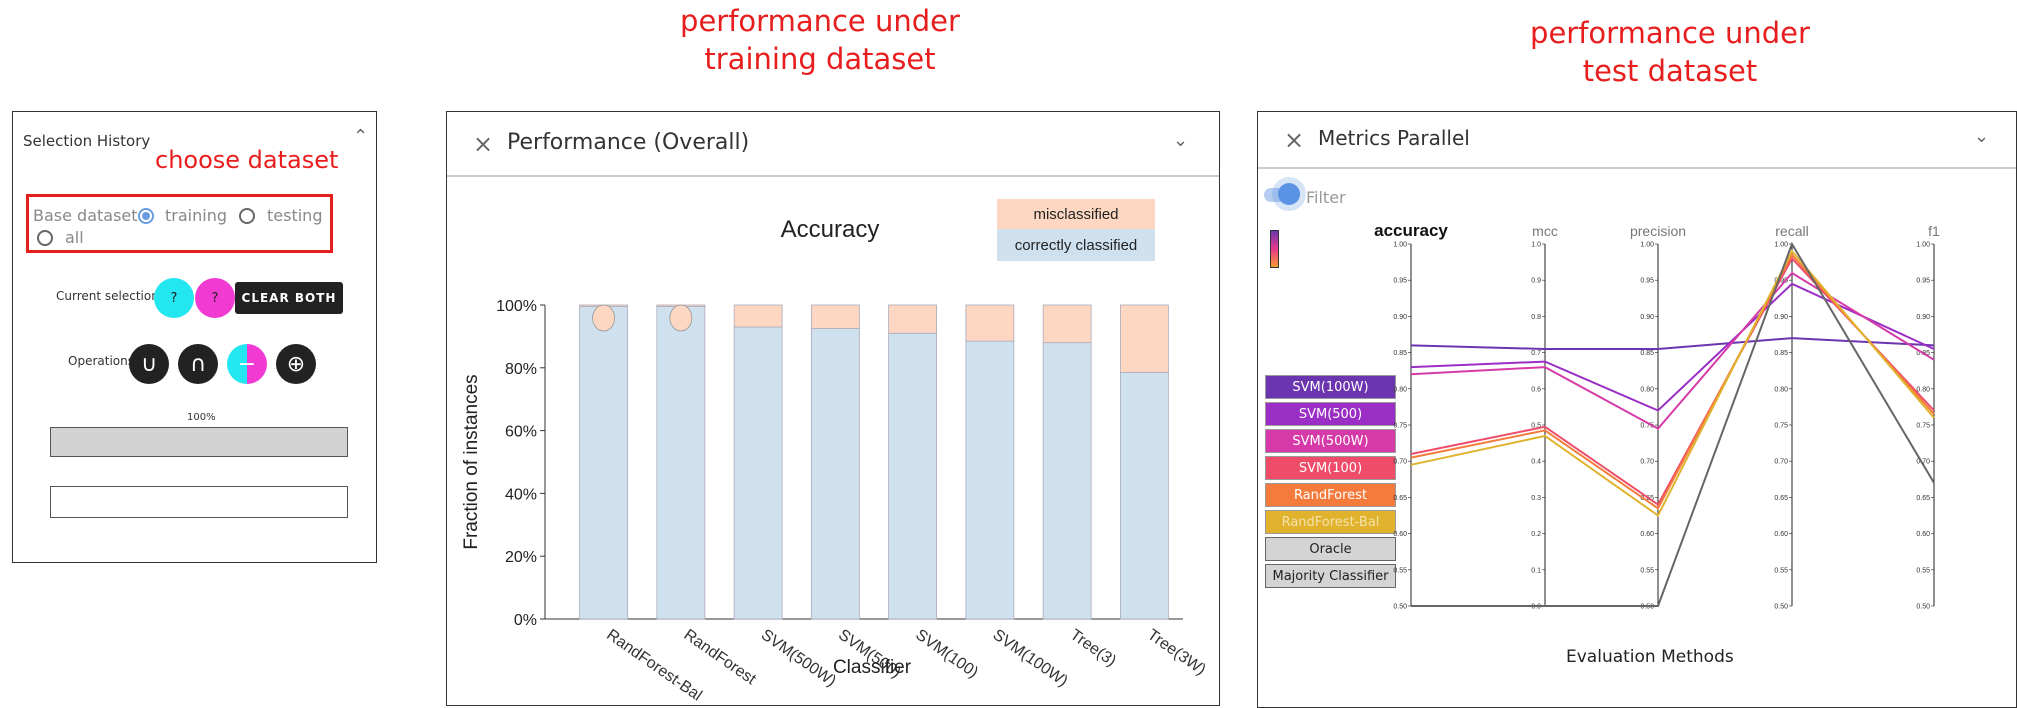 Image resolution: width=2017 pixels, height=708 pixels. I want to click on xor-button: ⊕, so click(296, 364).